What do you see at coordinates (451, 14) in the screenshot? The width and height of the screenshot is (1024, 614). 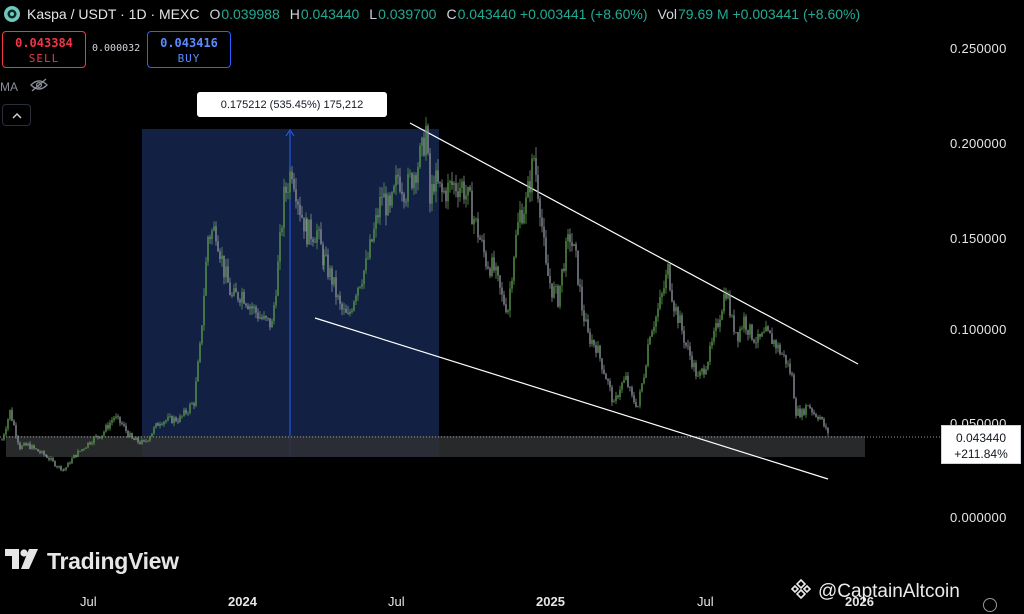 I see `close-label: C` at bounding box center [451, 14].